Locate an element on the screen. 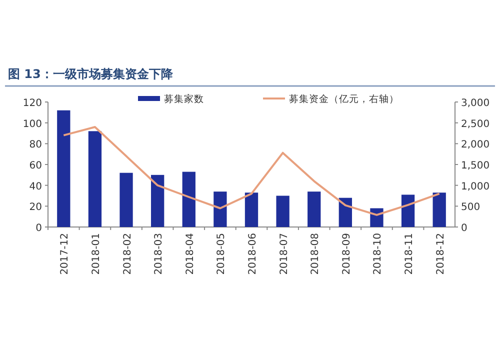 The height and width of the screenshot is (362, 500). legend-label: 募集家数 is located at coordinates (184, 99).